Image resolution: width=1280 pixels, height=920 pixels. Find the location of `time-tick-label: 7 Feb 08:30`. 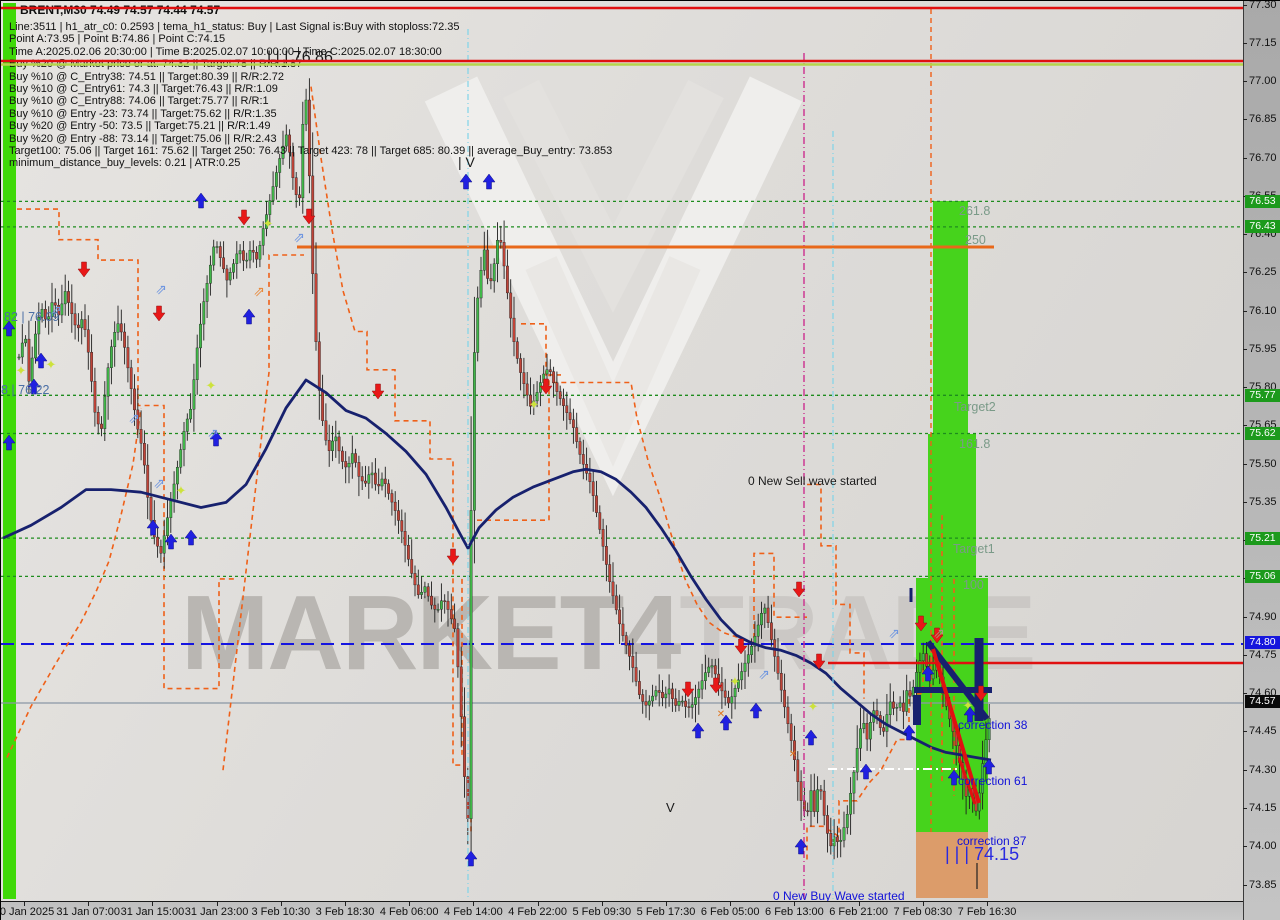

time-tick-label: 7 Feb 08:30 is located at coordinates (923, 912).